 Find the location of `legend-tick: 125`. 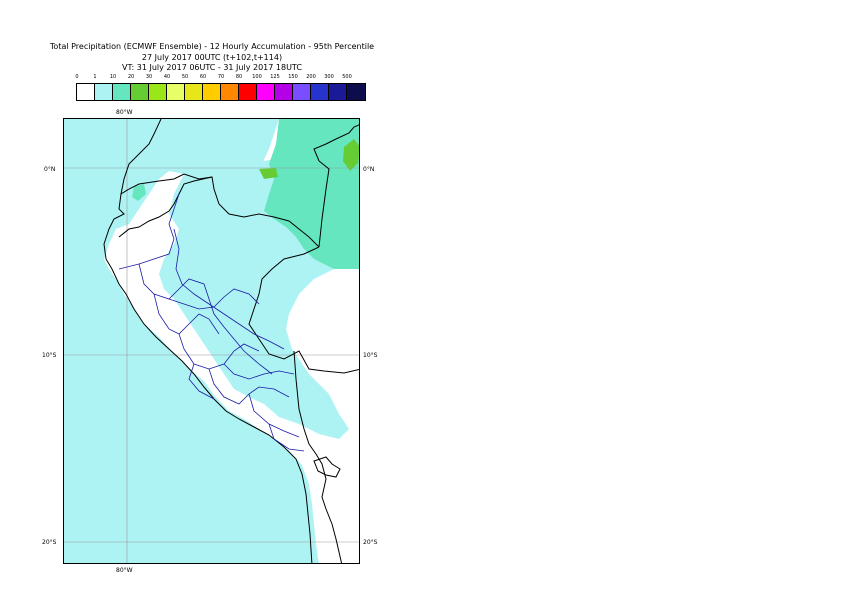

legend-tick: 125 is located at coordinates (275, 77).